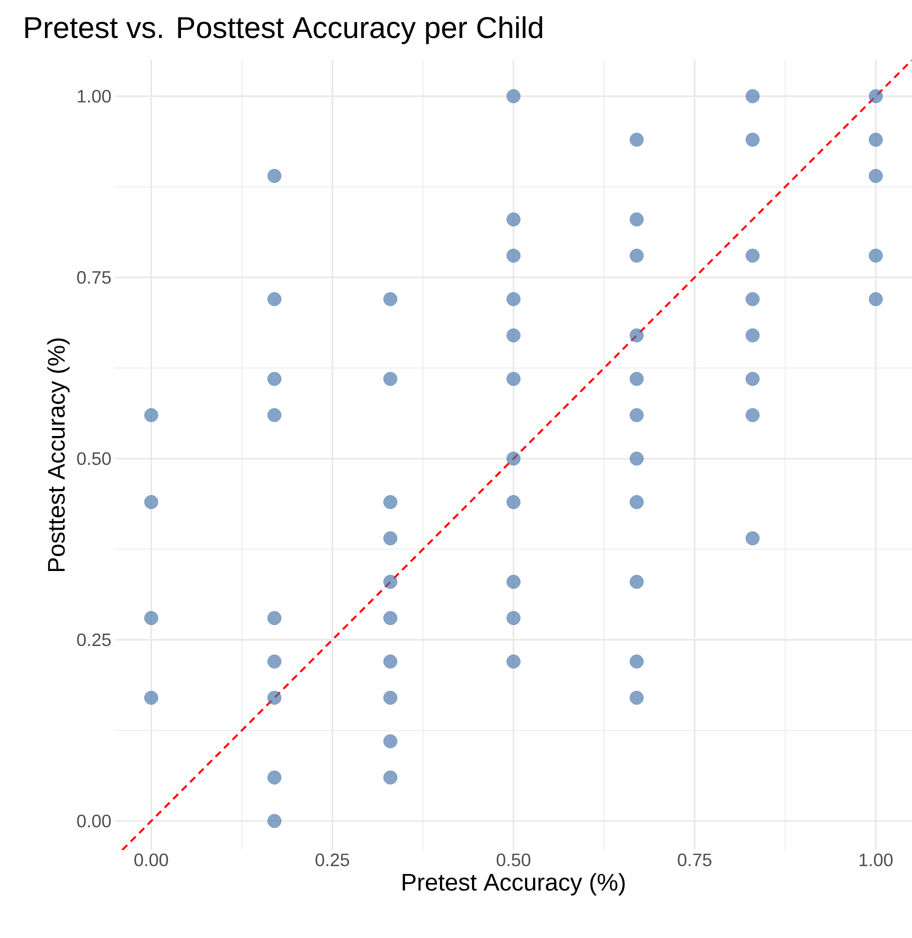 The height and width of the screenshot is (938, 912). I want to click on x-tick-label: 0.75, so click(695, 860).